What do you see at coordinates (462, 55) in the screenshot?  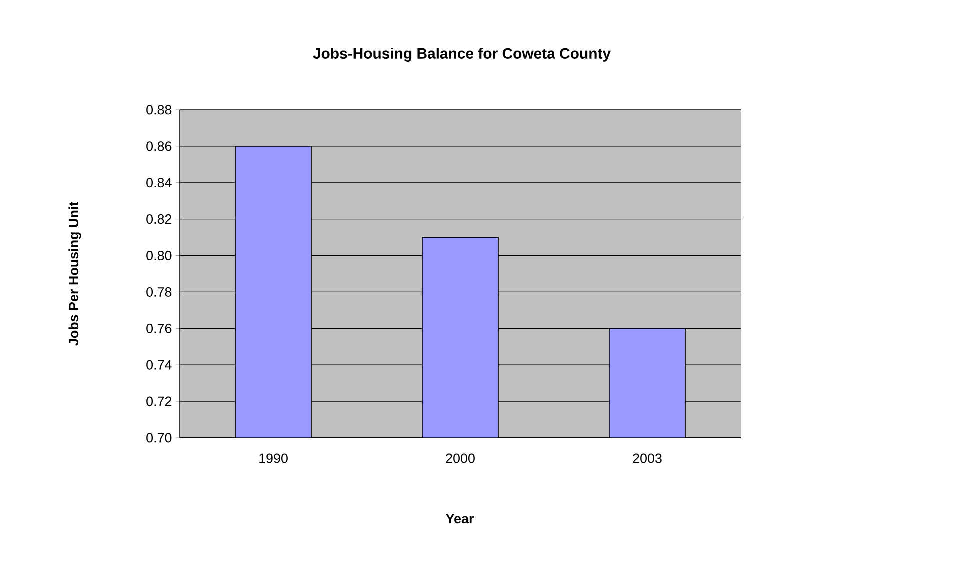 I see `chart-title: Jobs-Housing Balance for Coweta County` at bounding box center [462, 55].